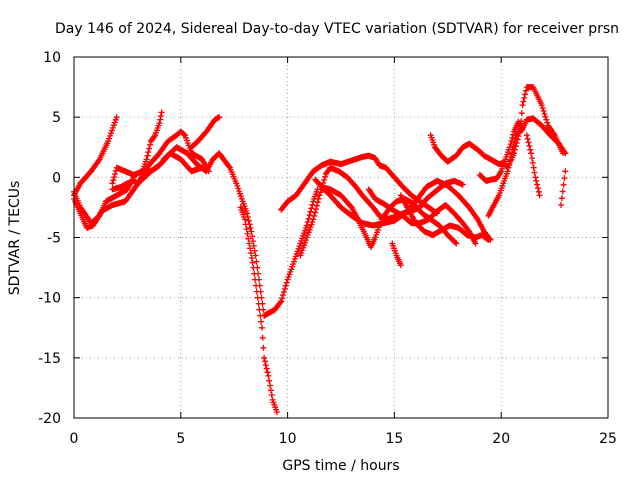 The height and width of the screenshot is (480, 640). What do you see at coordinates (608, 439) in the screenshot?
I see `x-tick-label: 25` at bounding box center [608, 439].